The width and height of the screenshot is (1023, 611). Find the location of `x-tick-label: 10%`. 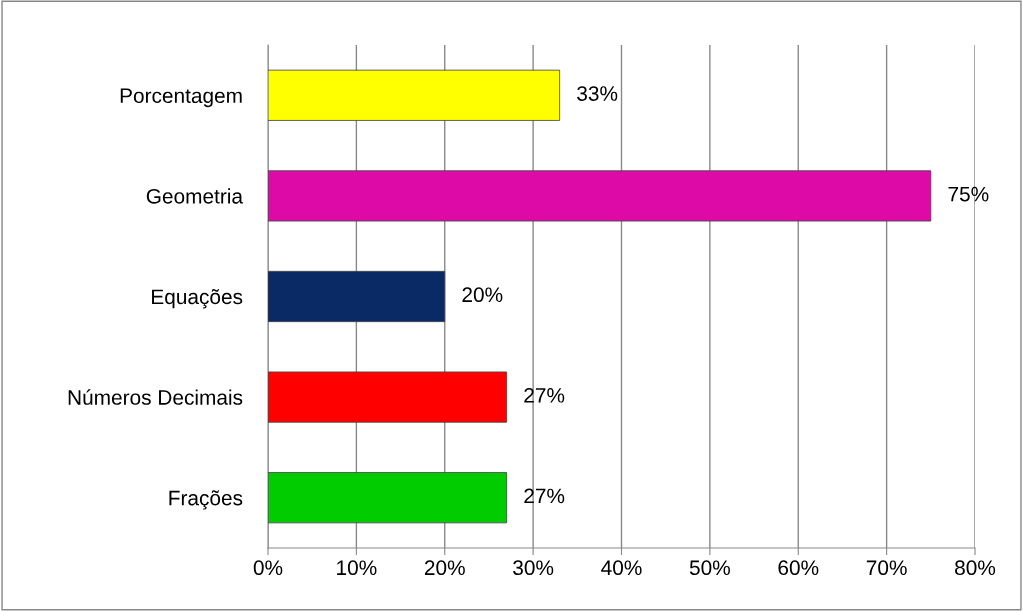

x-tick-label: 10% is located at coordinates (357, 568).